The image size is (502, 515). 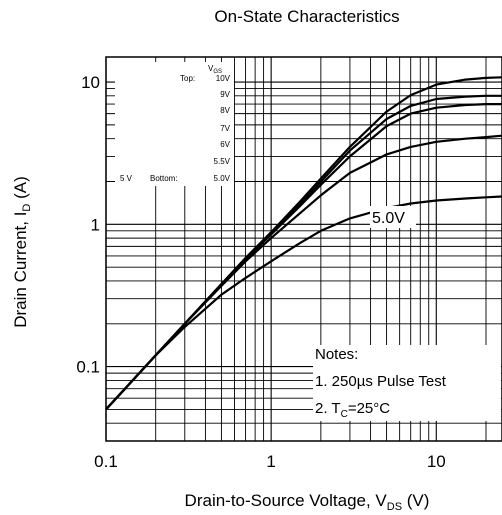 I want to click on legend-bottom-label: Bottom:, so click(x=164, y=178).